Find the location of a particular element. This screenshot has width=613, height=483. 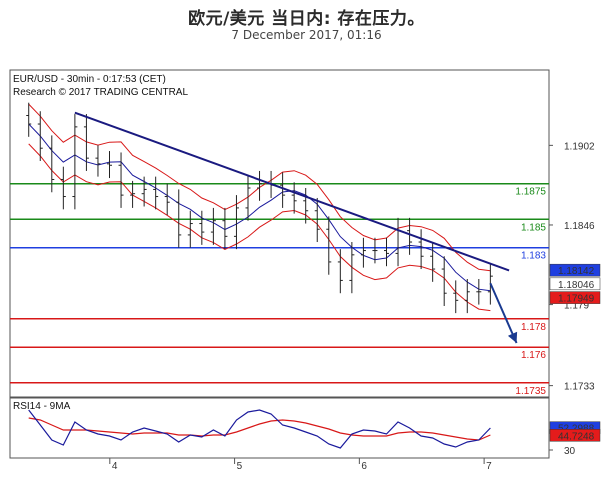

level-label-4: 1.176 is located at coordinates (533, 355).